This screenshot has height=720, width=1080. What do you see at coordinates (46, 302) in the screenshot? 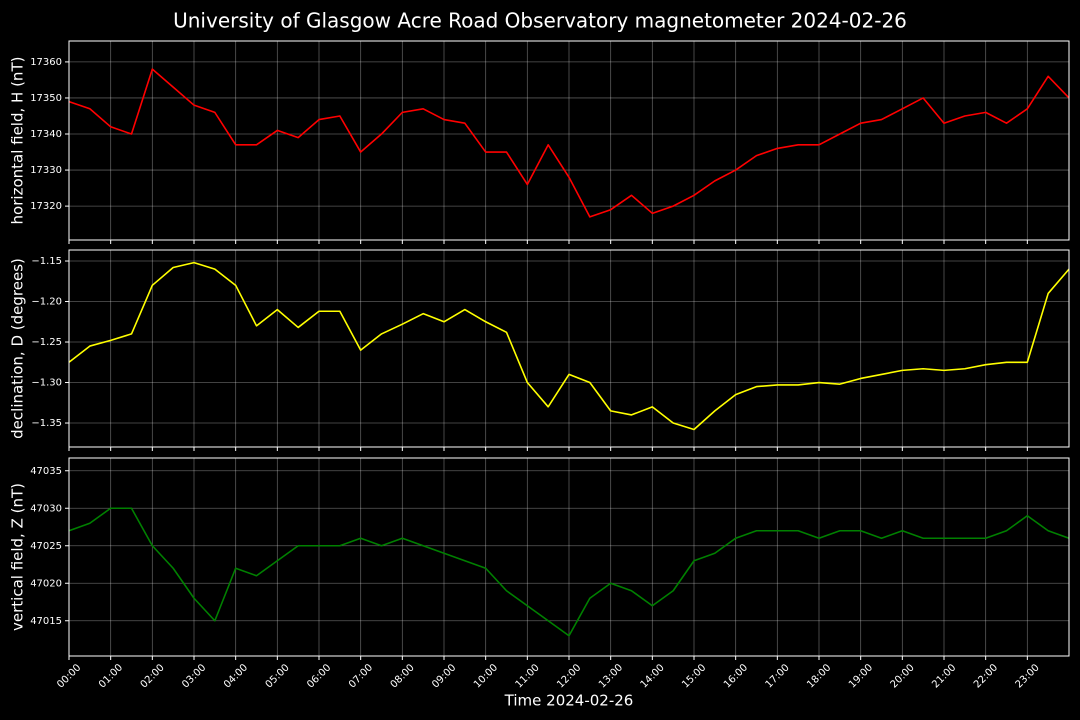
I see `y-tick-label: −1.20` at bounding box center [46, 302].